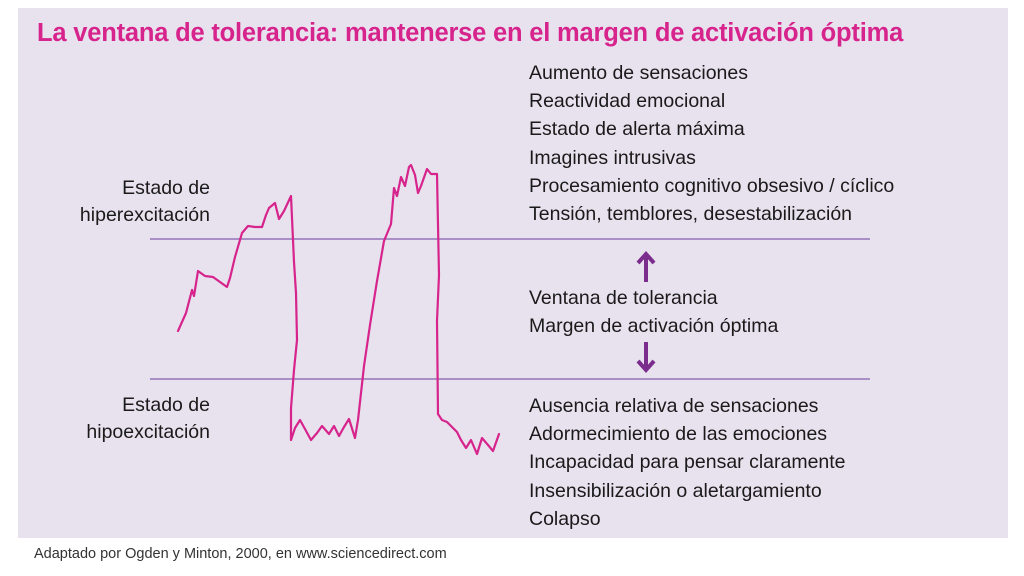 This screenshot has width=1024, height=576. What do you see at coordinates (565, 518) in the screenshot?
I see `list-item: Colapso` at bounding box center [565, 518].